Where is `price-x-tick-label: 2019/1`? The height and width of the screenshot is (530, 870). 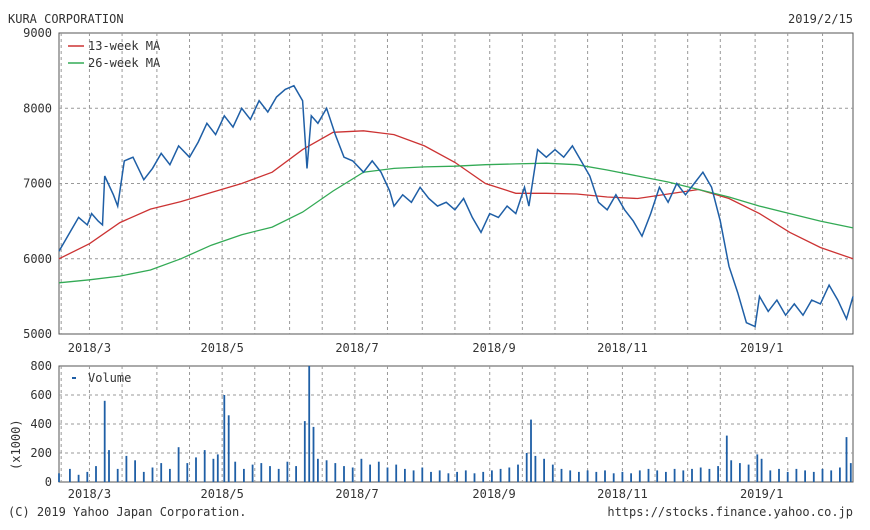
price-x-tick-label: 2019/1 is located at coordinates (761, 348).